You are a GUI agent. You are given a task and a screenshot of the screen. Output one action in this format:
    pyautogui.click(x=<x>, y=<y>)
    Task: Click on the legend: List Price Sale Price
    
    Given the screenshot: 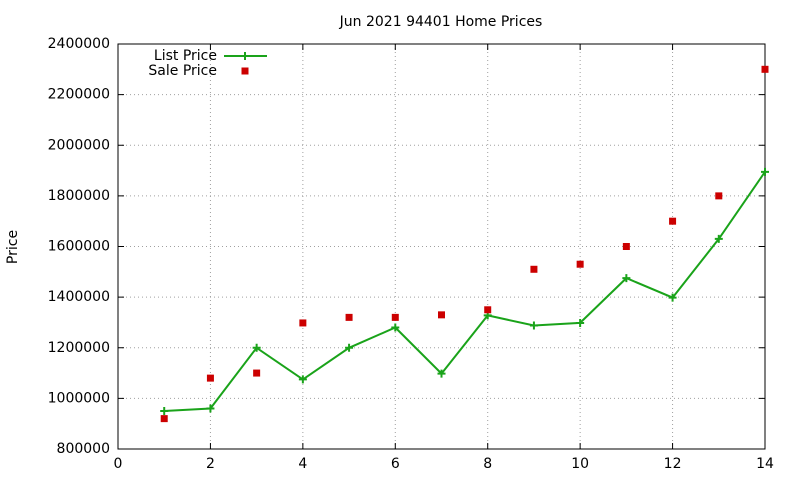 What is the action you would take?
    pyautogui.click(x=207, y=63)
    